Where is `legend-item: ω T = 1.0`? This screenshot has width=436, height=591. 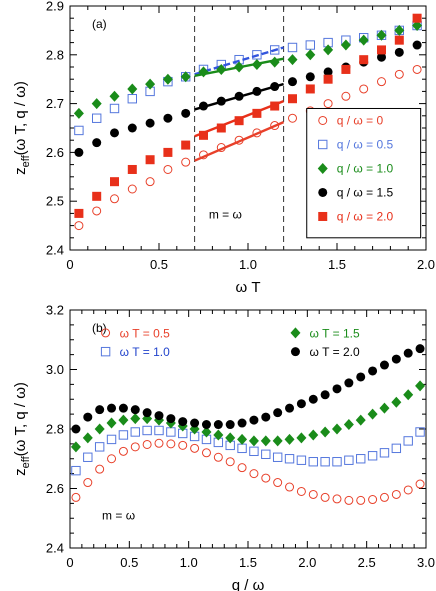 legend-item: ω T = 1.0 is located at coordinates (135, 352).